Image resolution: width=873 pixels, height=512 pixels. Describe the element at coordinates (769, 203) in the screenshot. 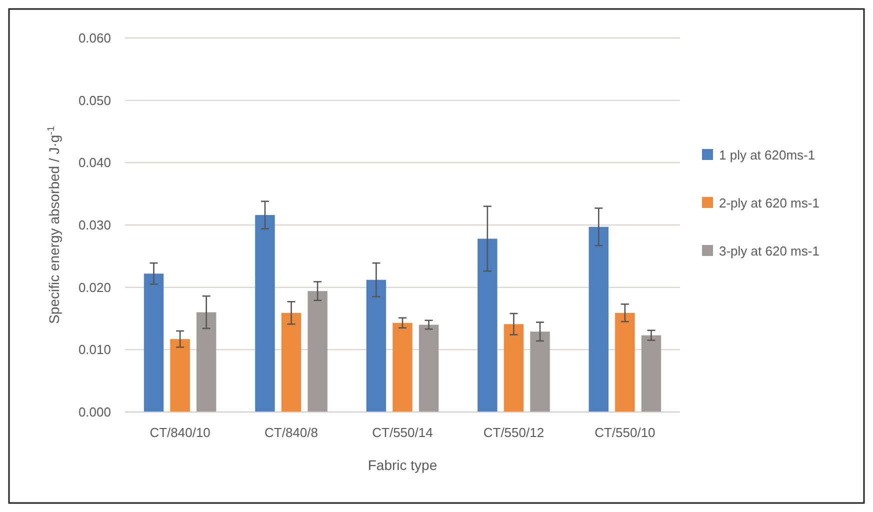

I see `legend-label: 2-ply at 620 ms-1` at that location.